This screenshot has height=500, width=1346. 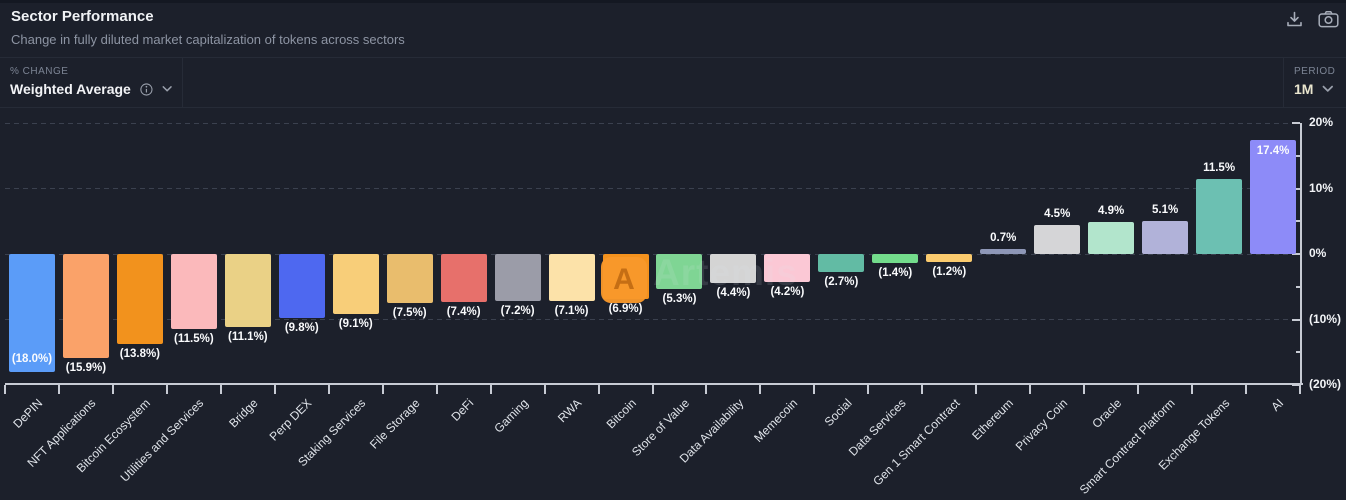 What do you see at coordinates (787, 268) in the screenshot?
I see `bar-memecoin` at bounding box center [787, 268].